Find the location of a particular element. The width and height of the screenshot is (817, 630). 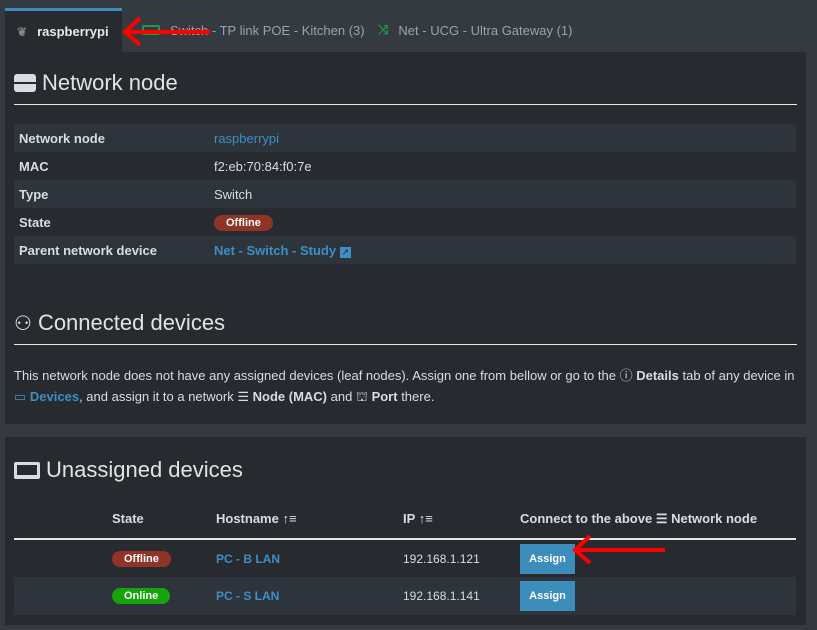

tab-gateway: ⤨ Net - UCG - Ultra Gateway (1) is located at coordinates (475, 30).